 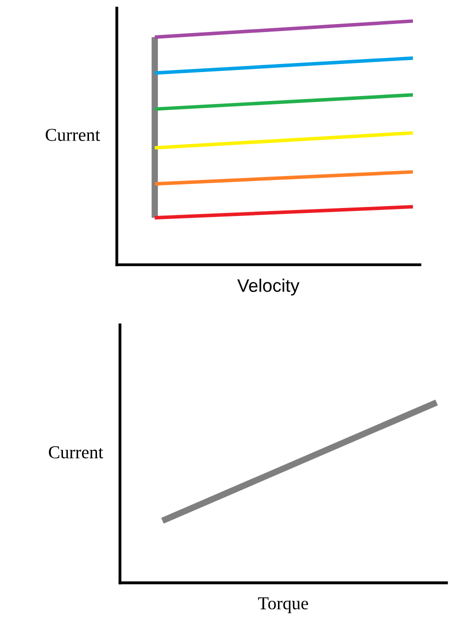 I want to click on x-axis-title: Torque, so click(x=283, y=605).